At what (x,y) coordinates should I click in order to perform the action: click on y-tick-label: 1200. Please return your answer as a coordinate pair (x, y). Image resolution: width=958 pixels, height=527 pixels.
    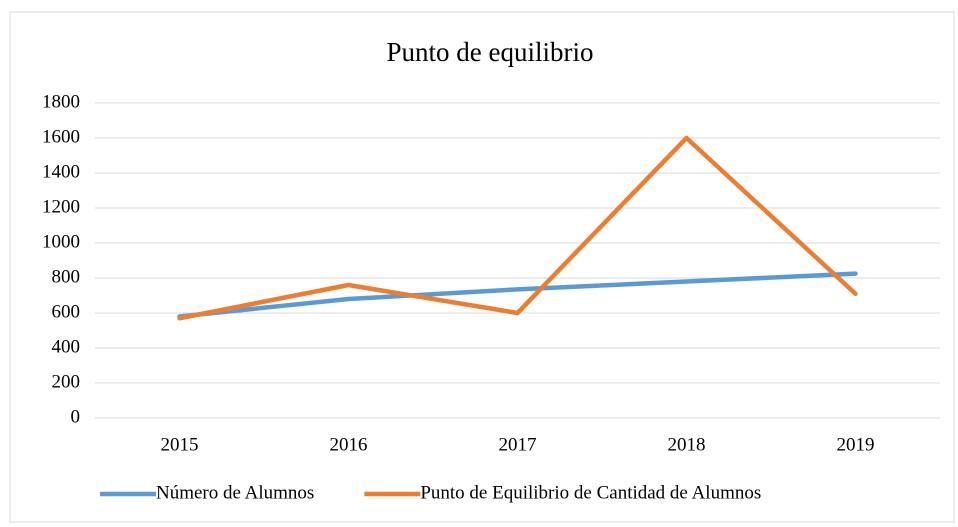
    Looking at the image, I should click on (61, 206).